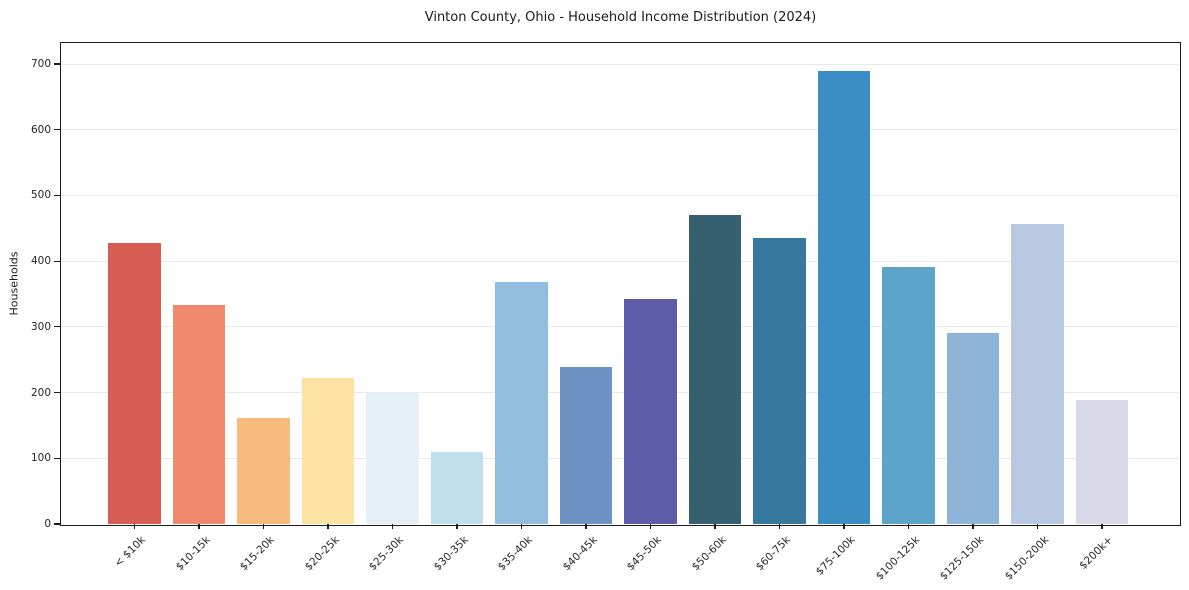 The image size is (1189, 590). I want to click on x-tick-label: $150-200k, so click(1026, 558).